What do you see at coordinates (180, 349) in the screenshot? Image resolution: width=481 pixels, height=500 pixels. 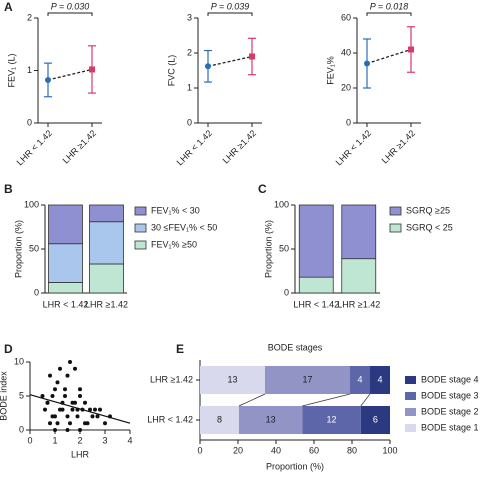 I see `panel-label: E` at bounding box center [180, 349].